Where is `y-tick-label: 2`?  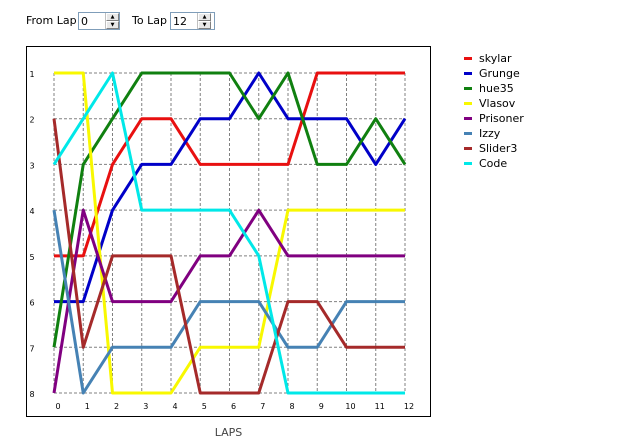 y-tick-label: 2 is located at coordinates (31, 120).